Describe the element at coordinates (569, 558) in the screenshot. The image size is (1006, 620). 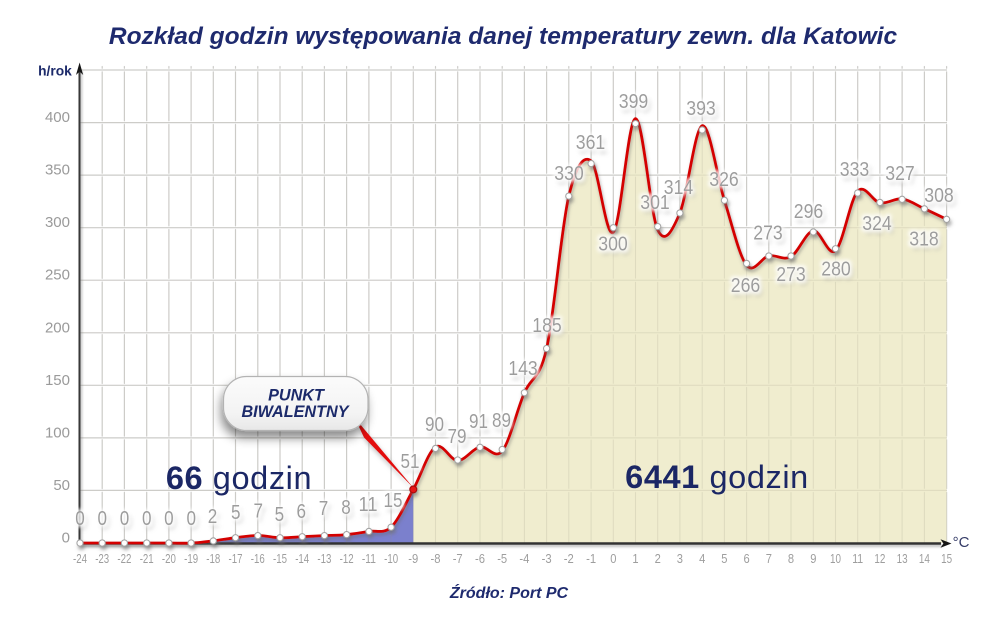
I see `svg-text: -2` at that location.